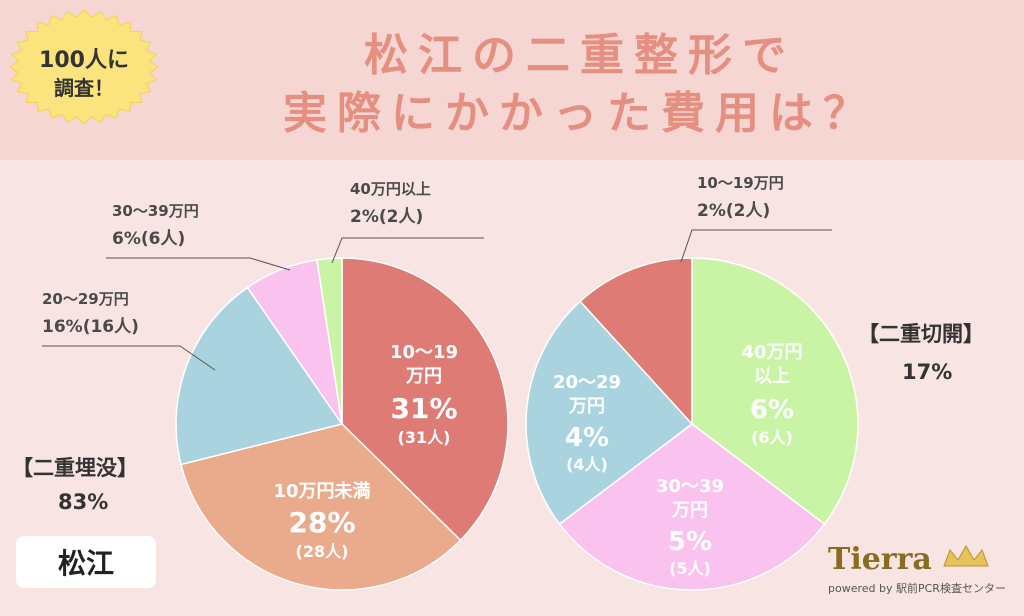 The height and width of the screenshot is (616, 1024). Describe the element at coordinates (587, 438) in the screenshot. I see `label-right-20s-pct: 4%` at that location.